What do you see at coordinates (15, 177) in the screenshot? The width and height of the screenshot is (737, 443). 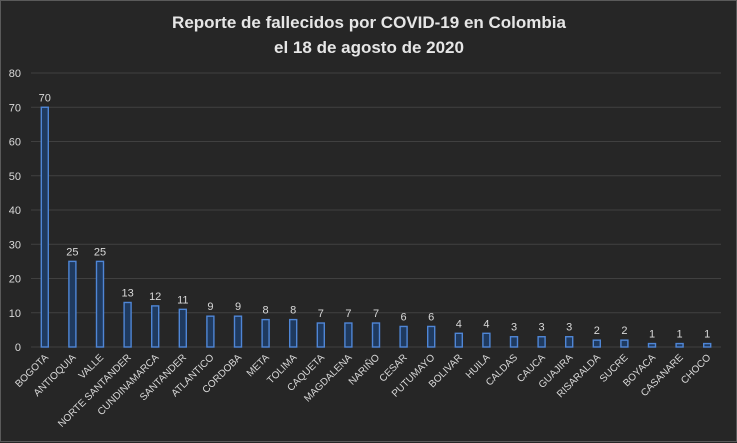 I see `y-tick-label: 50` at bounding box center [15, 177].